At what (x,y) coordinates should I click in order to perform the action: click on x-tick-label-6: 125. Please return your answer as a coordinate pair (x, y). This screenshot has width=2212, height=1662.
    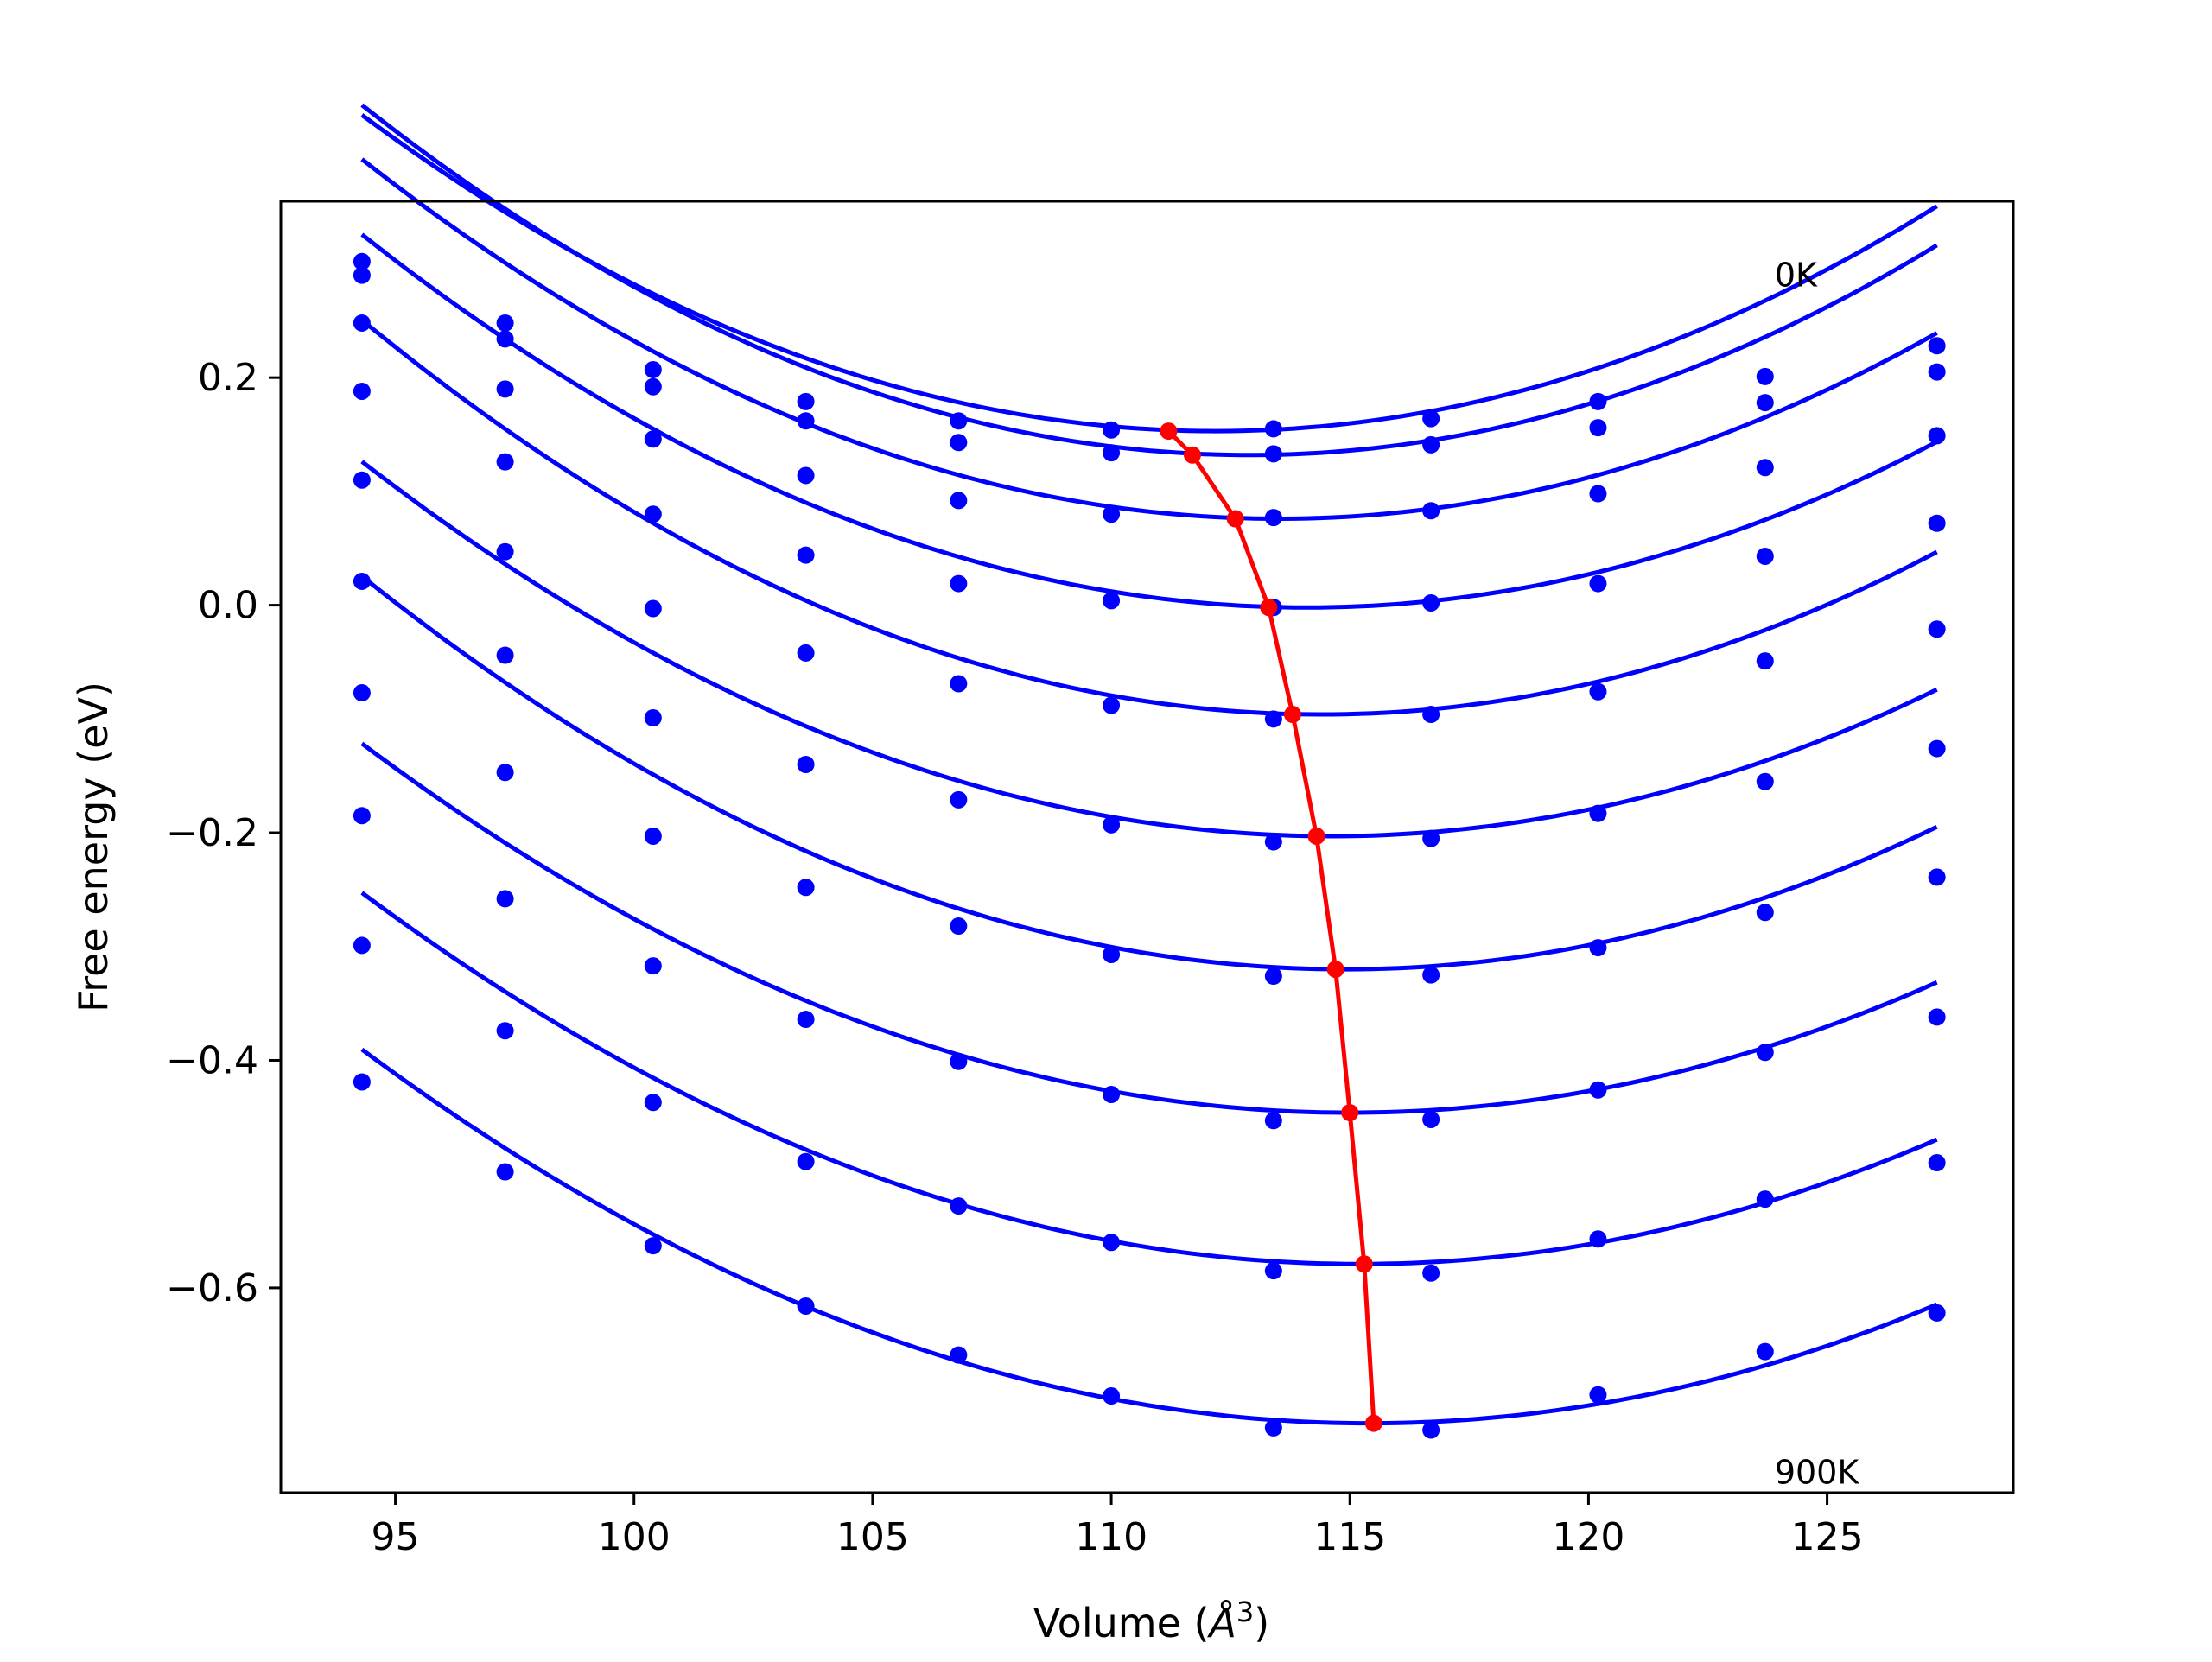
    Looking at the image, I should click on (1827, 1537).